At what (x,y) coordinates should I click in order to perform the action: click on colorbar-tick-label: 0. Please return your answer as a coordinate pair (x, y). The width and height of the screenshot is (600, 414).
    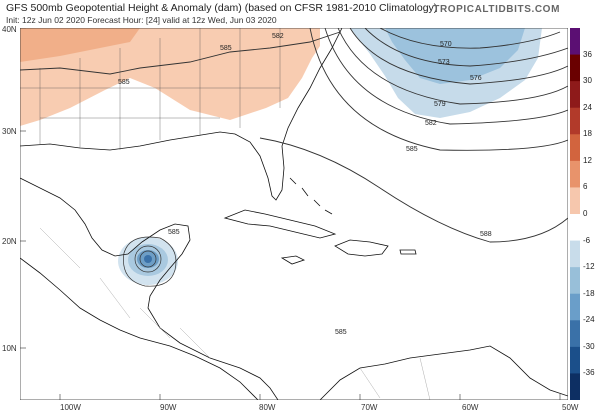
    Looking at the image, I should click on (585, 213).